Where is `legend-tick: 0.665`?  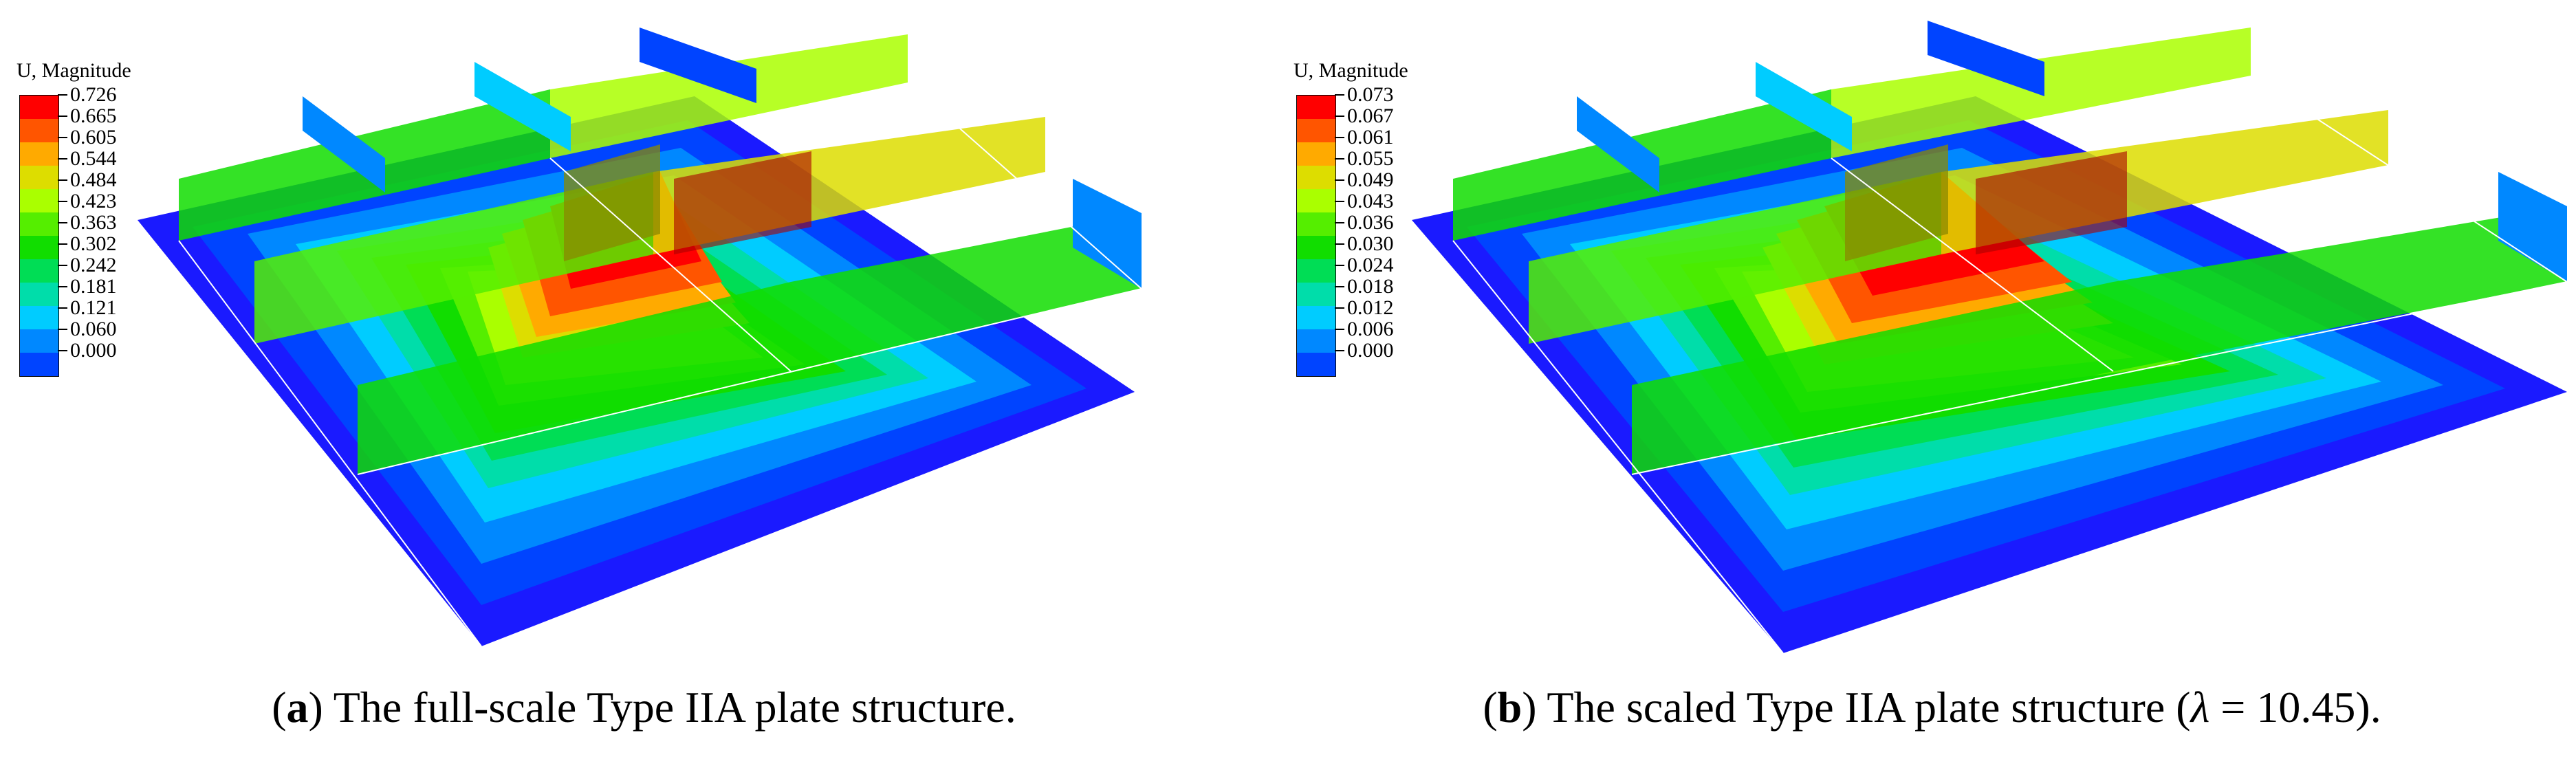
legend-tick: 0.665 is located at coordinates (87, 116).